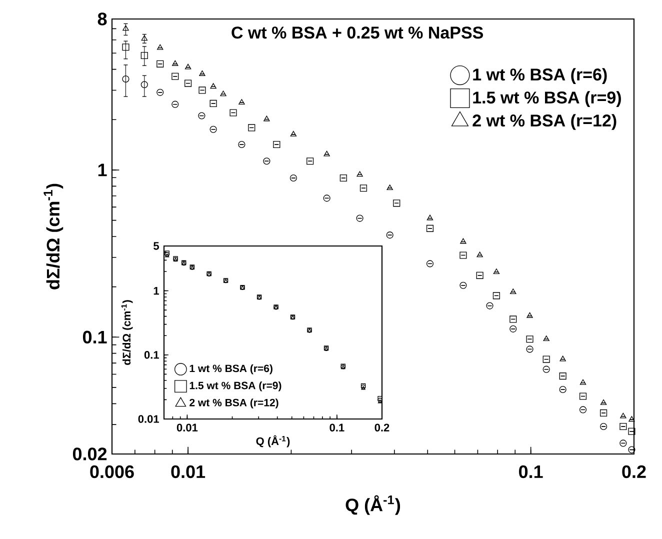  Describe the element at coordinates (89, 454) in the screenshot. I see `y-tick-label: 0.02` at that location.